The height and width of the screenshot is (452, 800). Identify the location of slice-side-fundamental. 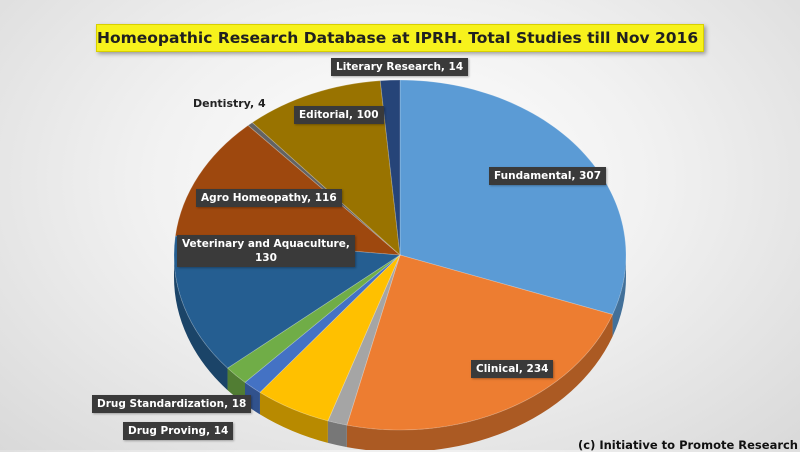
(619, 296).